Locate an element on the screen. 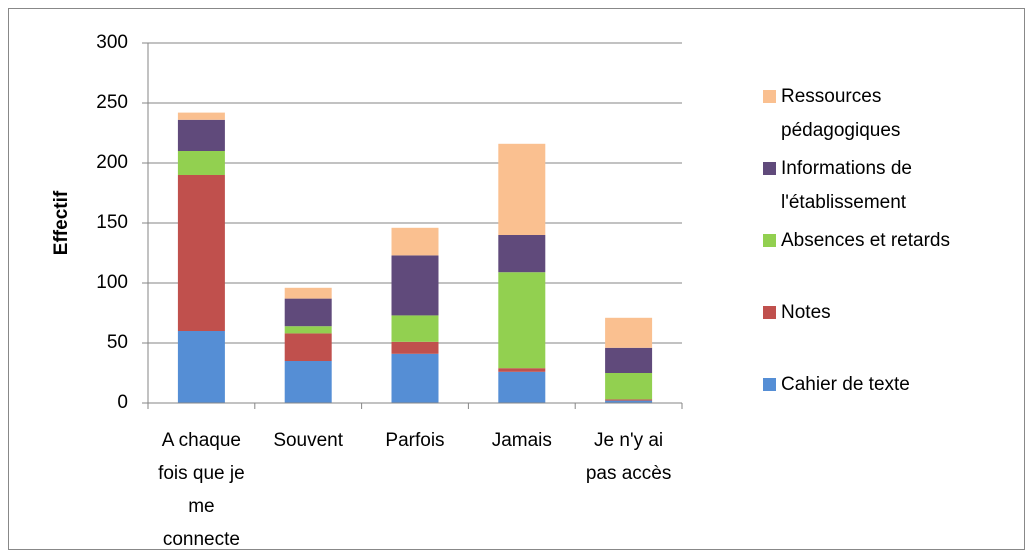 Image resolution: width=1034 pixels, height=558 pixels. legend-label: Absences et retards is located at coordinates (865, 240).